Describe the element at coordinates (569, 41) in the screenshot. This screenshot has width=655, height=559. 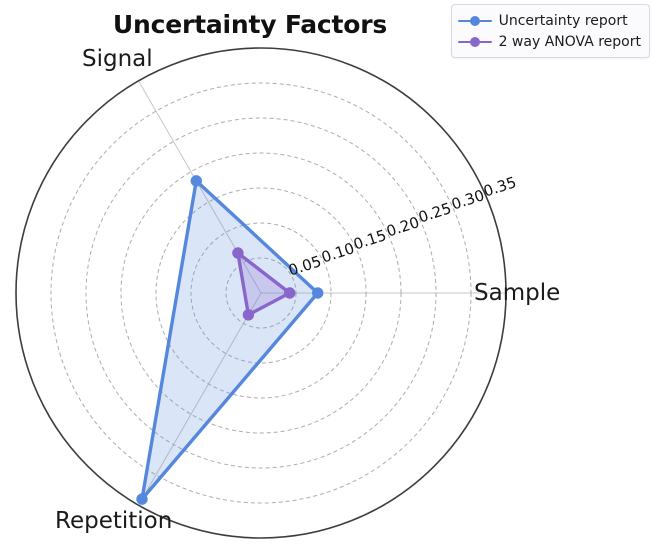
I see `legend-label-anova-report: 2 way ANOVA report` at that location.